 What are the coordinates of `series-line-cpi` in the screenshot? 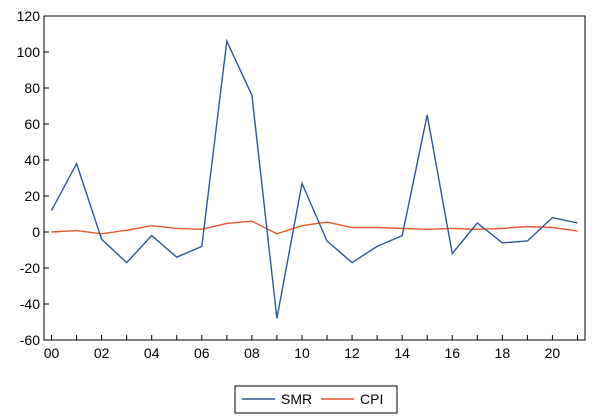 It's located at (314, 227).